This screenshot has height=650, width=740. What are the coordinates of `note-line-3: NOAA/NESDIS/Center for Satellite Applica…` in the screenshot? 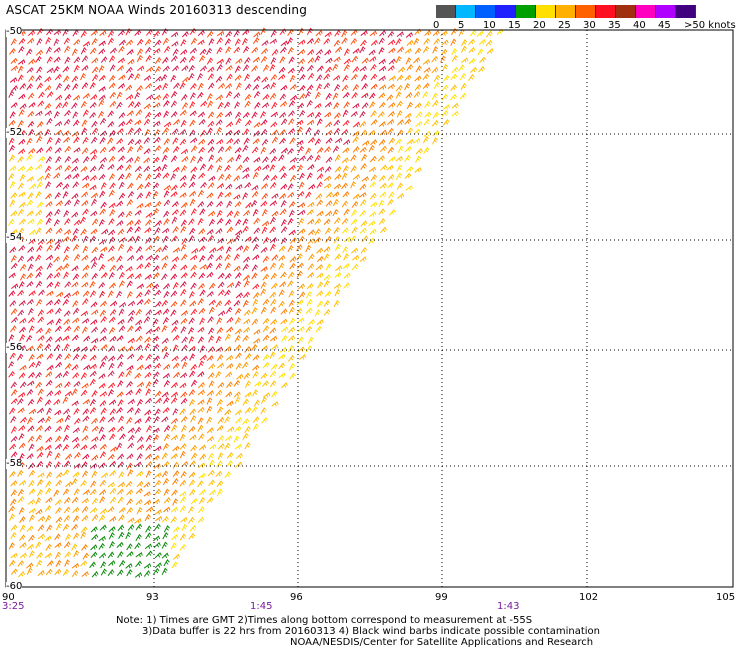 It's located at (442, 642).